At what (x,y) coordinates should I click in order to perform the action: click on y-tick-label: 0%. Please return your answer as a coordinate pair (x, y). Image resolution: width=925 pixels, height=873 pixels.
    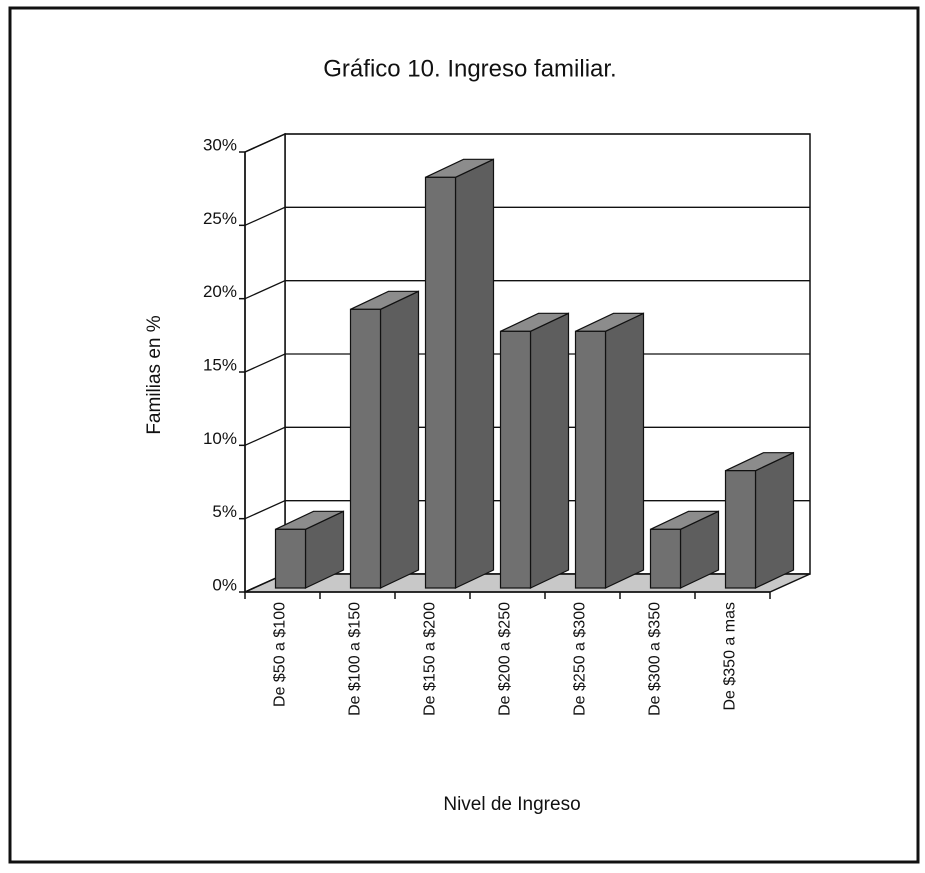
    Looking at the image, I should click on (224, 584).